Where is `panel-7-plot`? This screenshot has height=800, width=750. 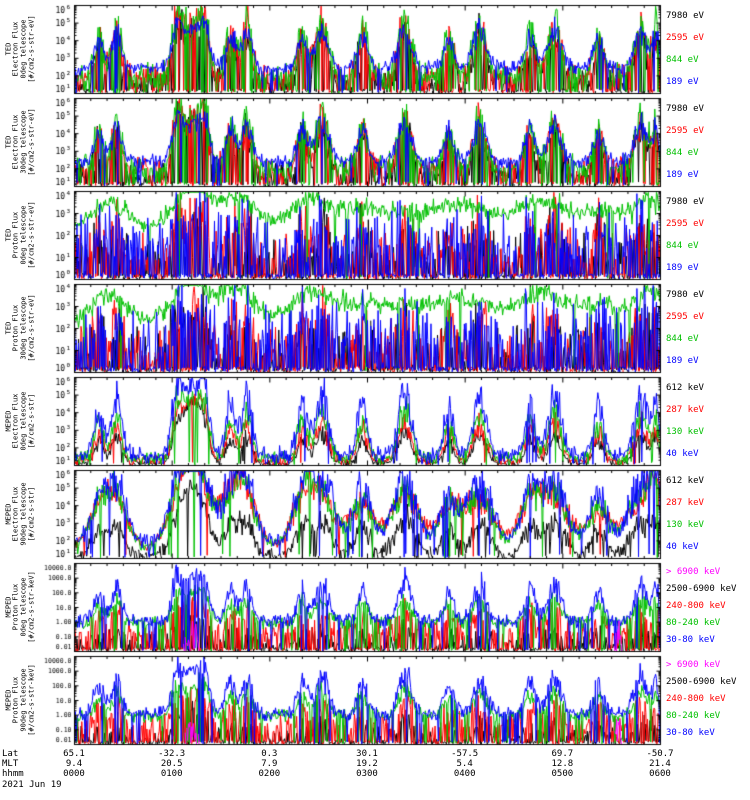
panel-7-plot is located at coordinates (351, 607).